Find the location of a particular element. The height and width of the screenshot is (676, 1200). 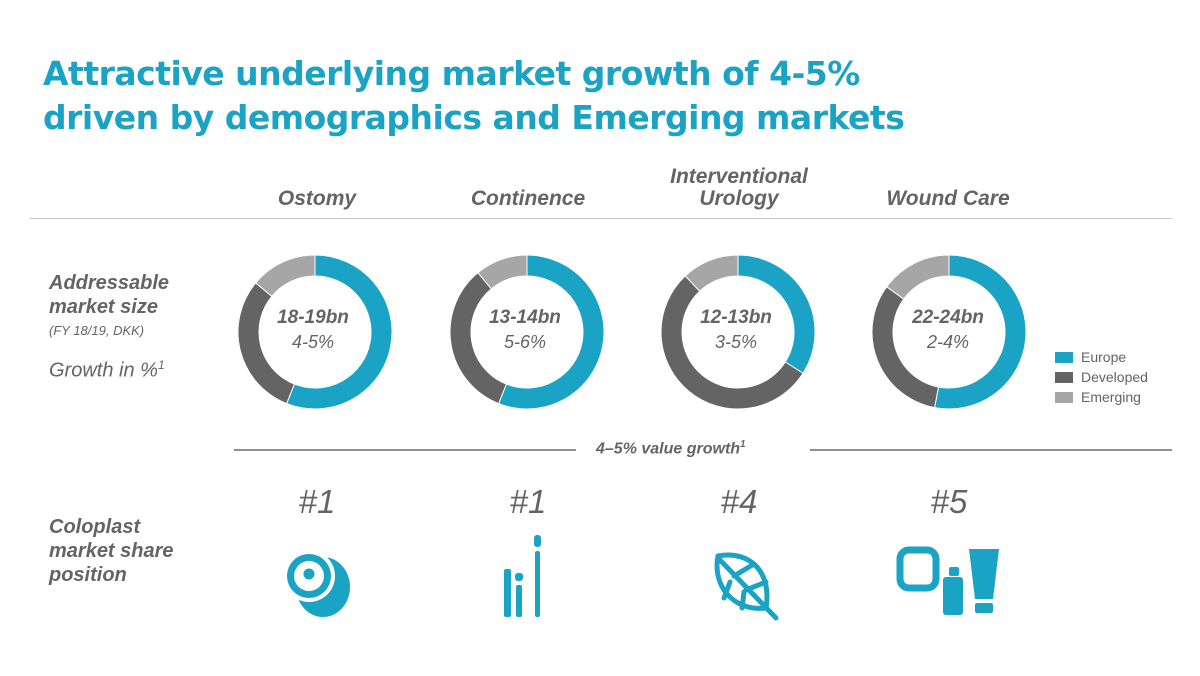

leaf-icon is located at coordinates (746, 586).